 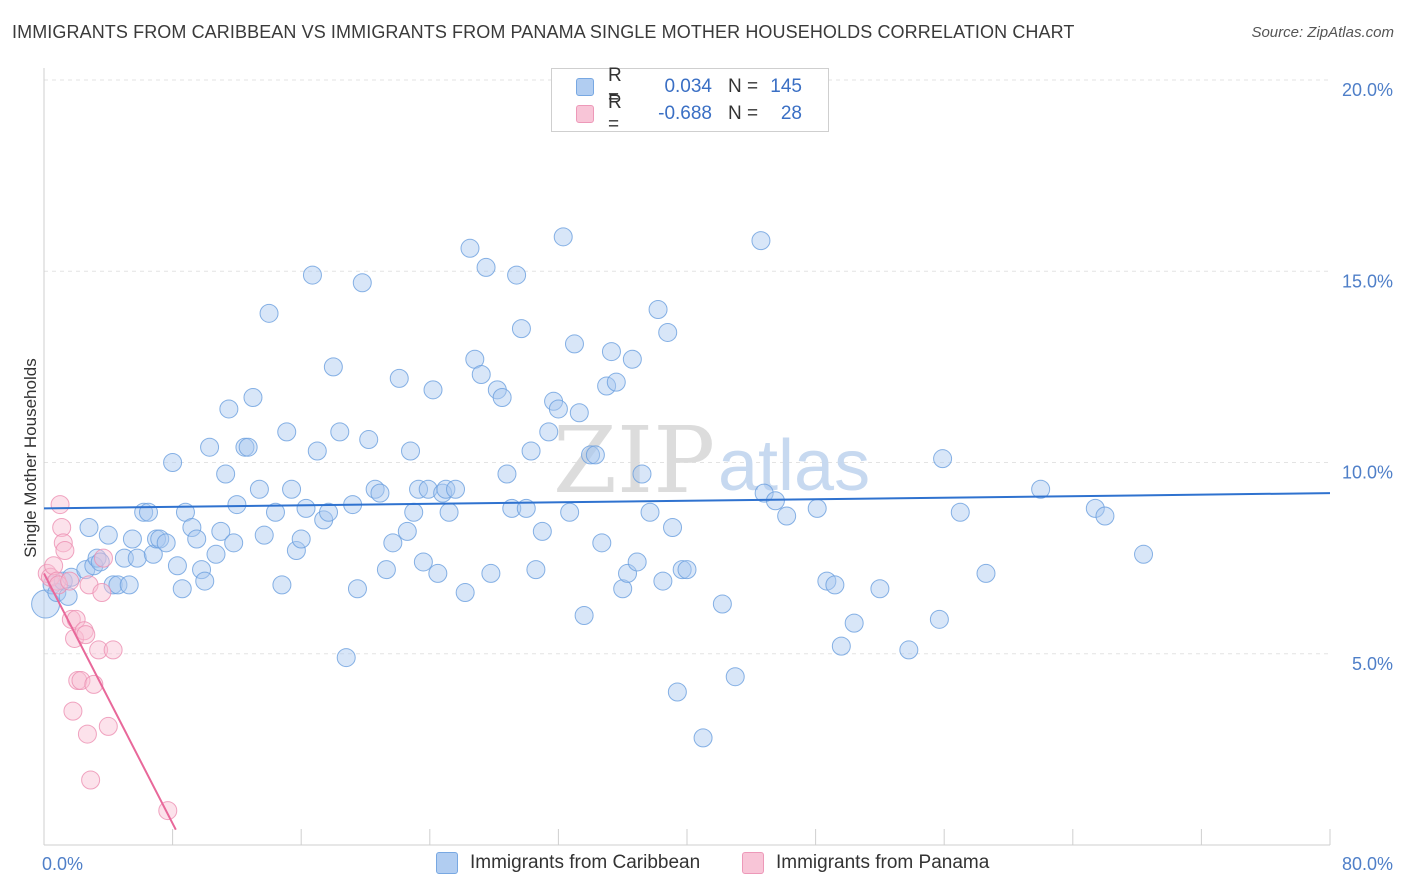 I want to click on panama-trend-line, so click(x=110, y=701).